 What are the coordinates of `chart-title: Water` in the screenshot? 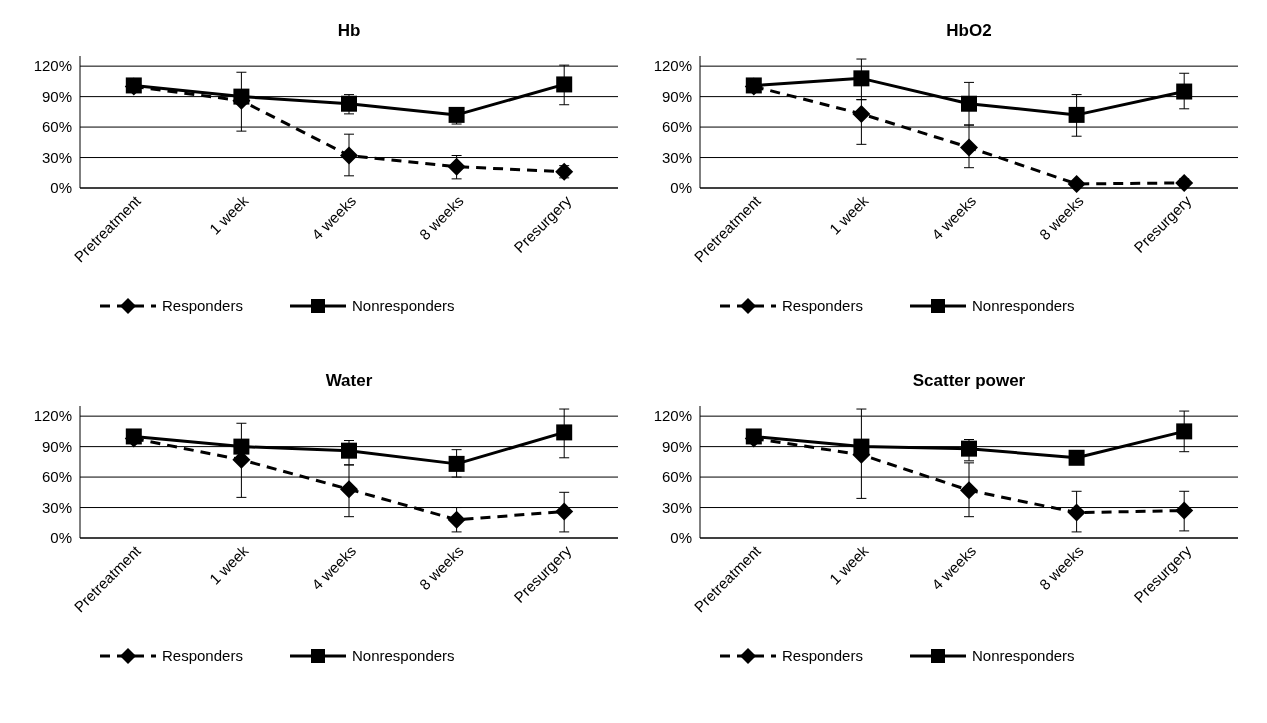 It's located at (349, 380).